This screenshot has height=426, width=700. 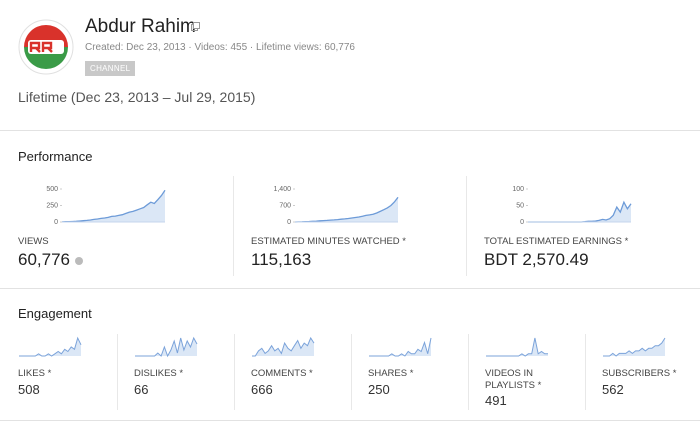 I want to click on metric-label: TOTAL ESTIMATED EARNINGS *, so click(x=556, y=241).